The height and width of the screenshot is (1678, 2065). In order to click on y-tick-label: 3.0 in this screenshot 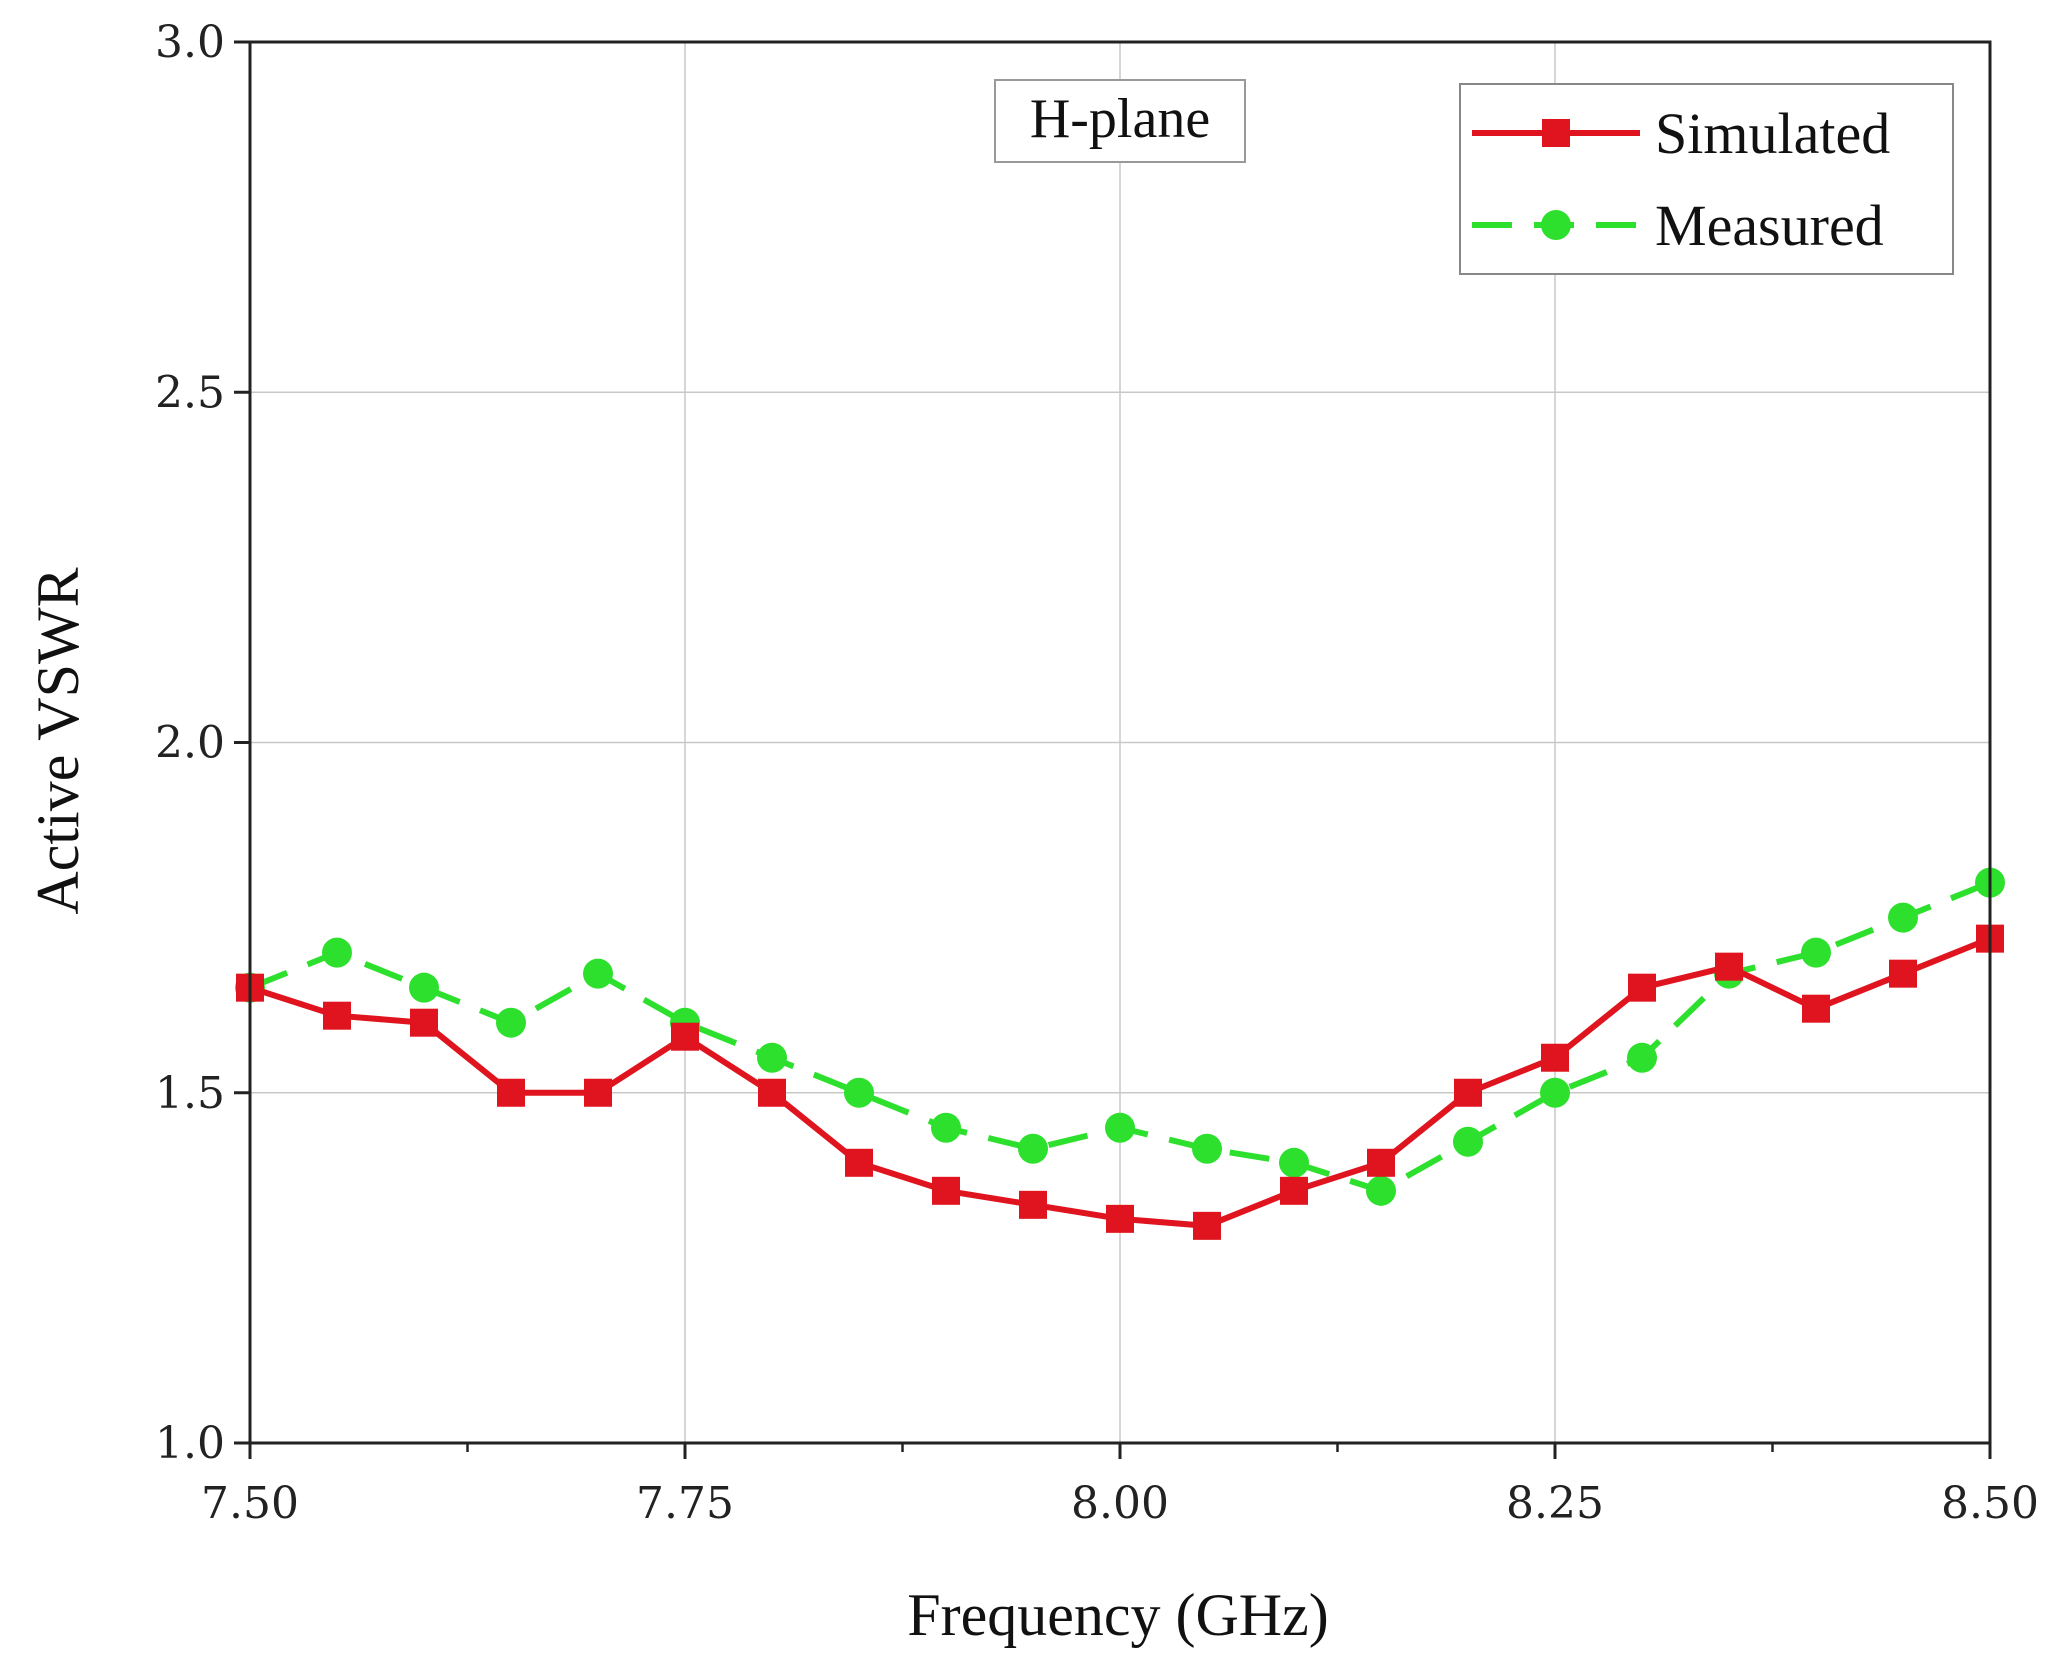, I will do `click(190, 42)`.